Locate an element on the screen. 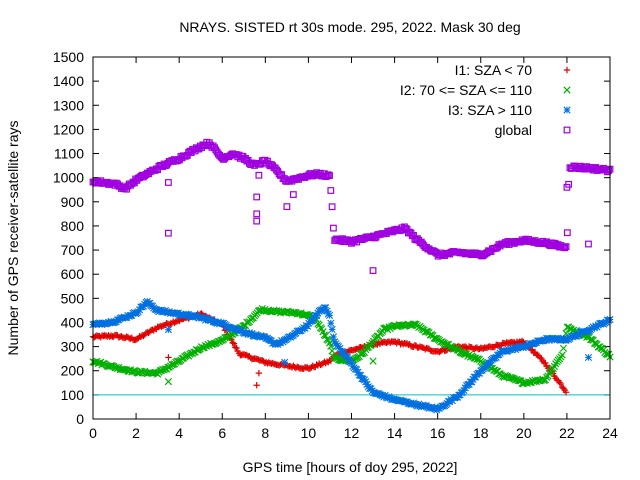 The height and width of the screenshot is (480, 640). x-tick-label: 6 is located at coordinates (222, 433).